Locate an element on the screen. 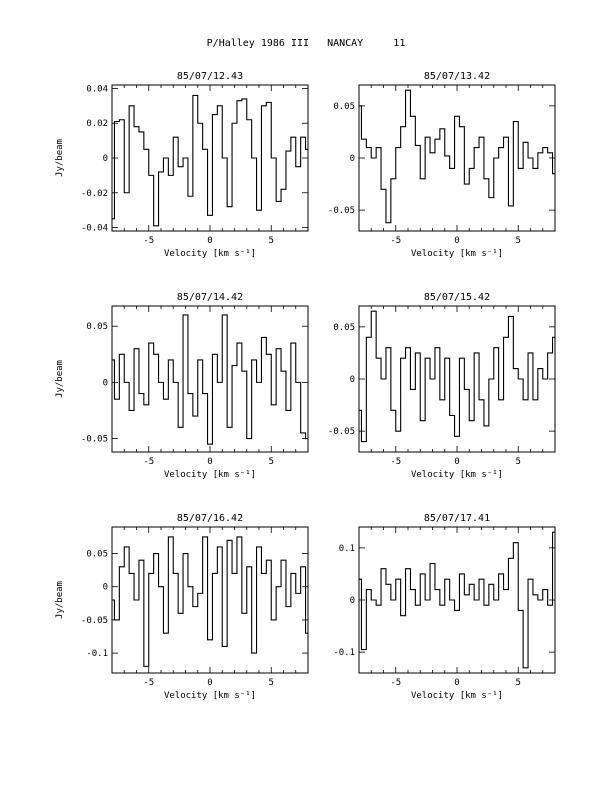 The width and height of the screenshot is (612, 792). y-tick-label: 0.1 is located at coordinates (347, 549).